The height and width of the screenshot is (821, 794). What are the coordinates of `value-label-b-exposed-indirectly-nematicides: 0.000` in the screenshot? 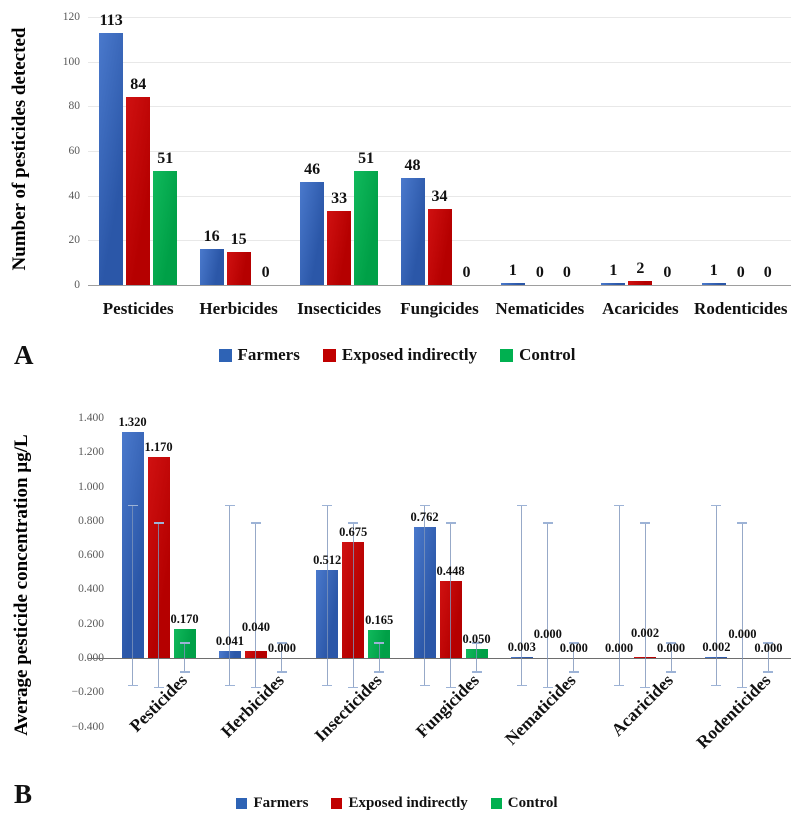 It's located at (547, 634).